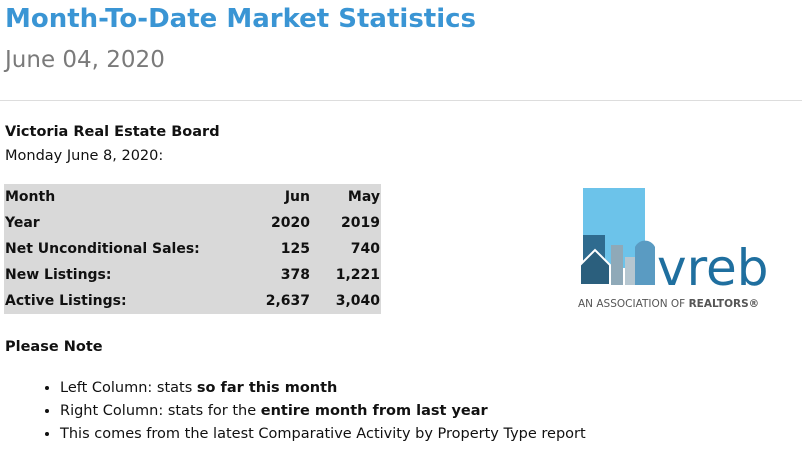  What do you see at coordinates (724, 304) in the screenshot?
I see `logo-tagline-bold: REALTORS®` at bounding box center [724, 304].